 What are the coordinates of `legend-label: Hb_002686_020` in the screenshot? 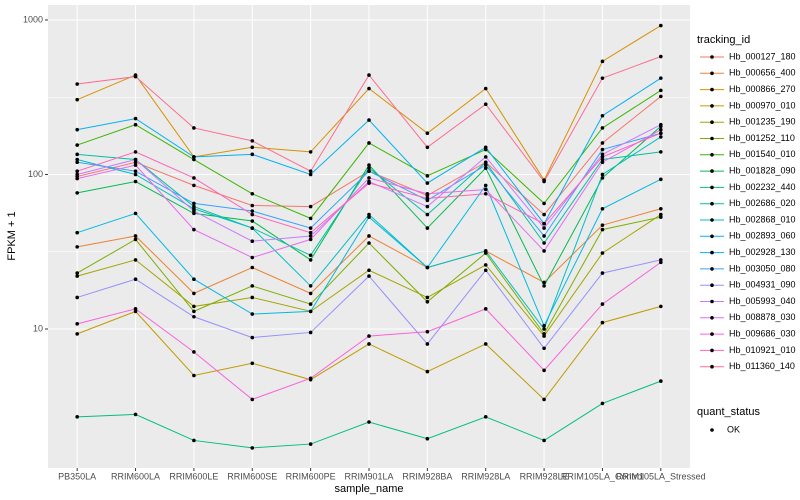 It's located at (762, 203).